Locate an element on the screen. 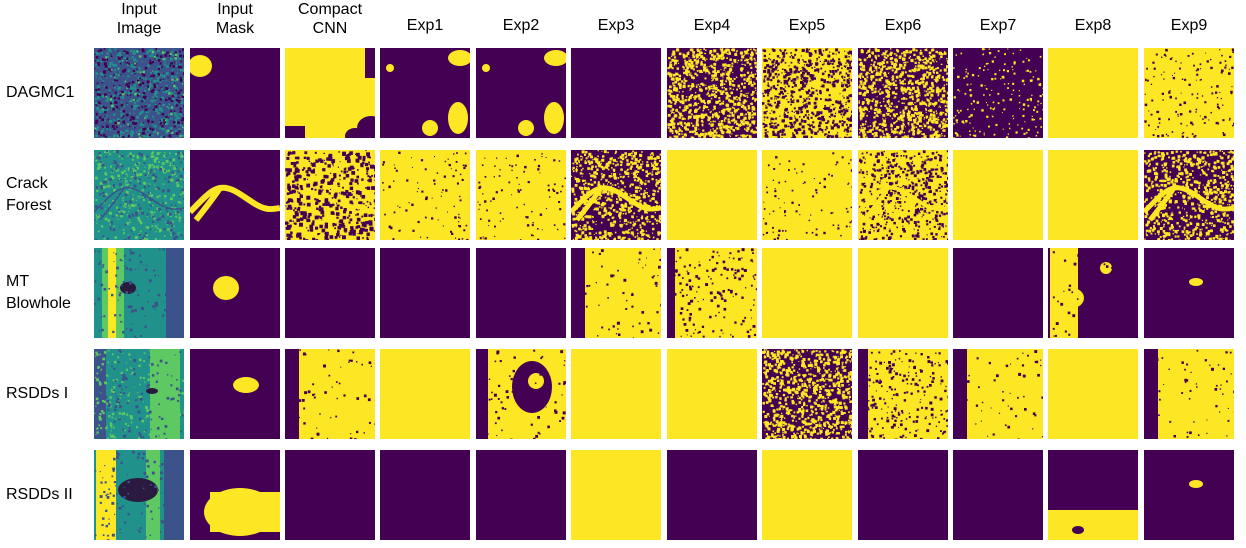 Image resolution: width=1246 pixels, height=548 pixels. column-header: Exp4 is located at coordinates (712, 25).